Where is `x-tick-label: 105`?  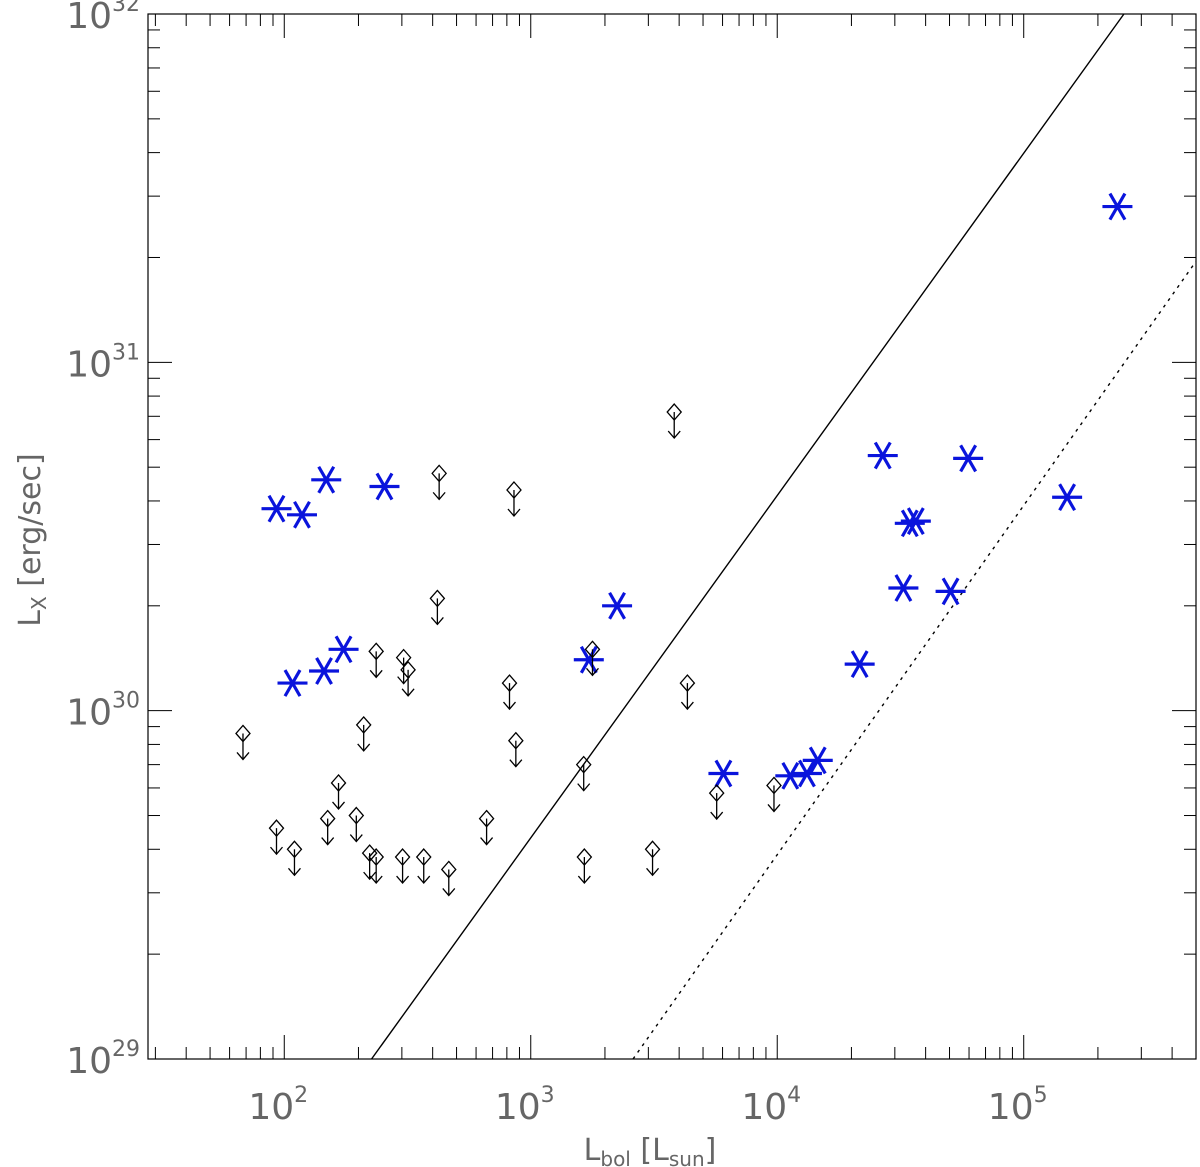 x-tick-label: 105 is located at coordinates (1018, 1105).